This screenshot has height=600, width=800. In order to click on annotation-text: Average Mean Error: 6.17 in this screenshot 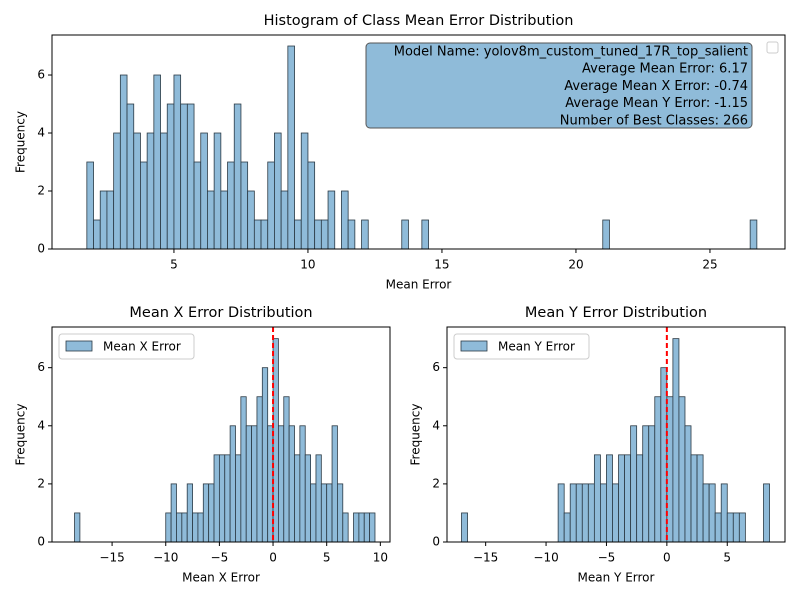, I will do `click(665, 69)`.